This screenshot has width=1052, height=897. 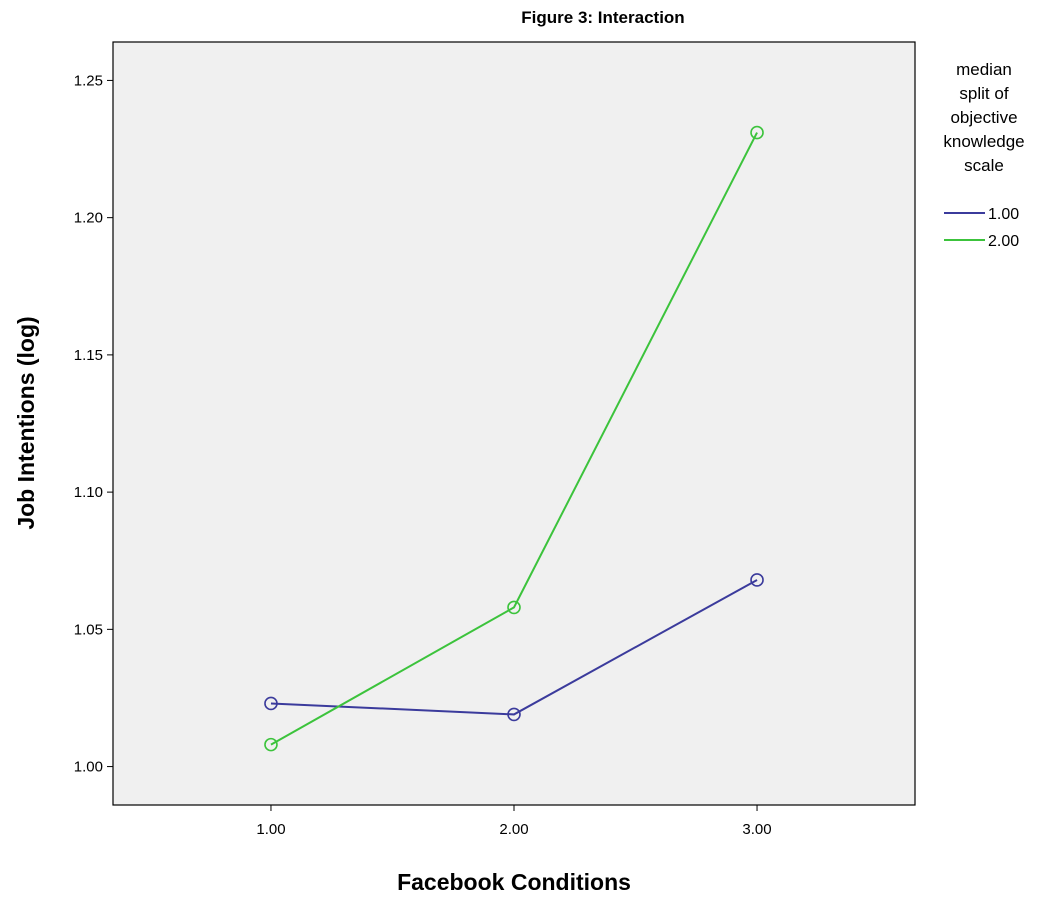 What do you see at coordinates (983, 141) in the screenshot?
I see `legend-title-line: knowledge` at bounding box center [983, 141].